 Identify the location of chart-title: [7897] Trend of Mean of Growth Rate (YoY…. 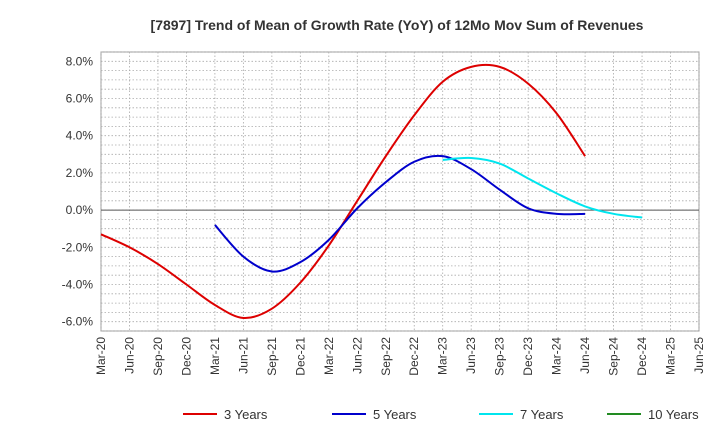
(397, 25).